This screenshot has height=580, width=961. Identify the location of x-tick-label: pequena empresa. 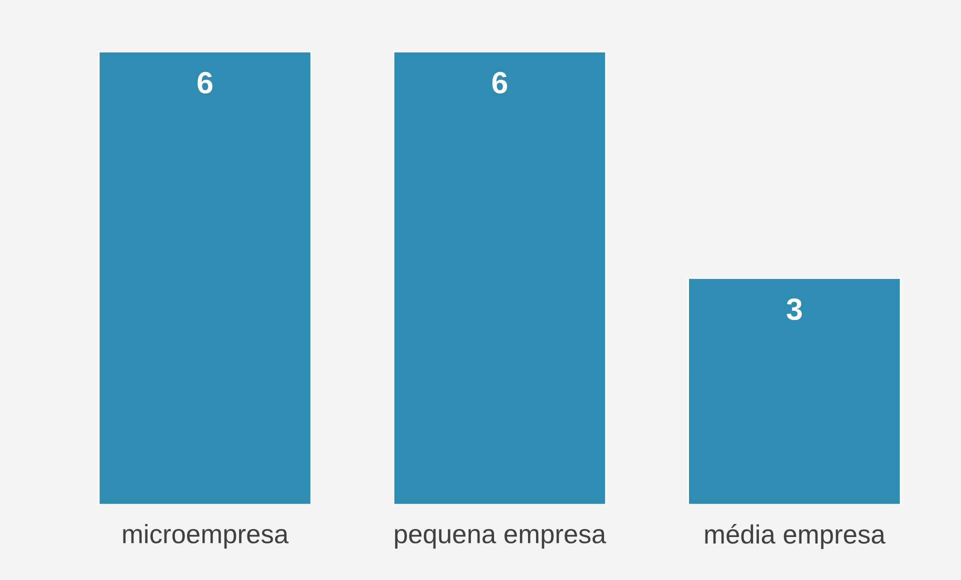
(500, 538).